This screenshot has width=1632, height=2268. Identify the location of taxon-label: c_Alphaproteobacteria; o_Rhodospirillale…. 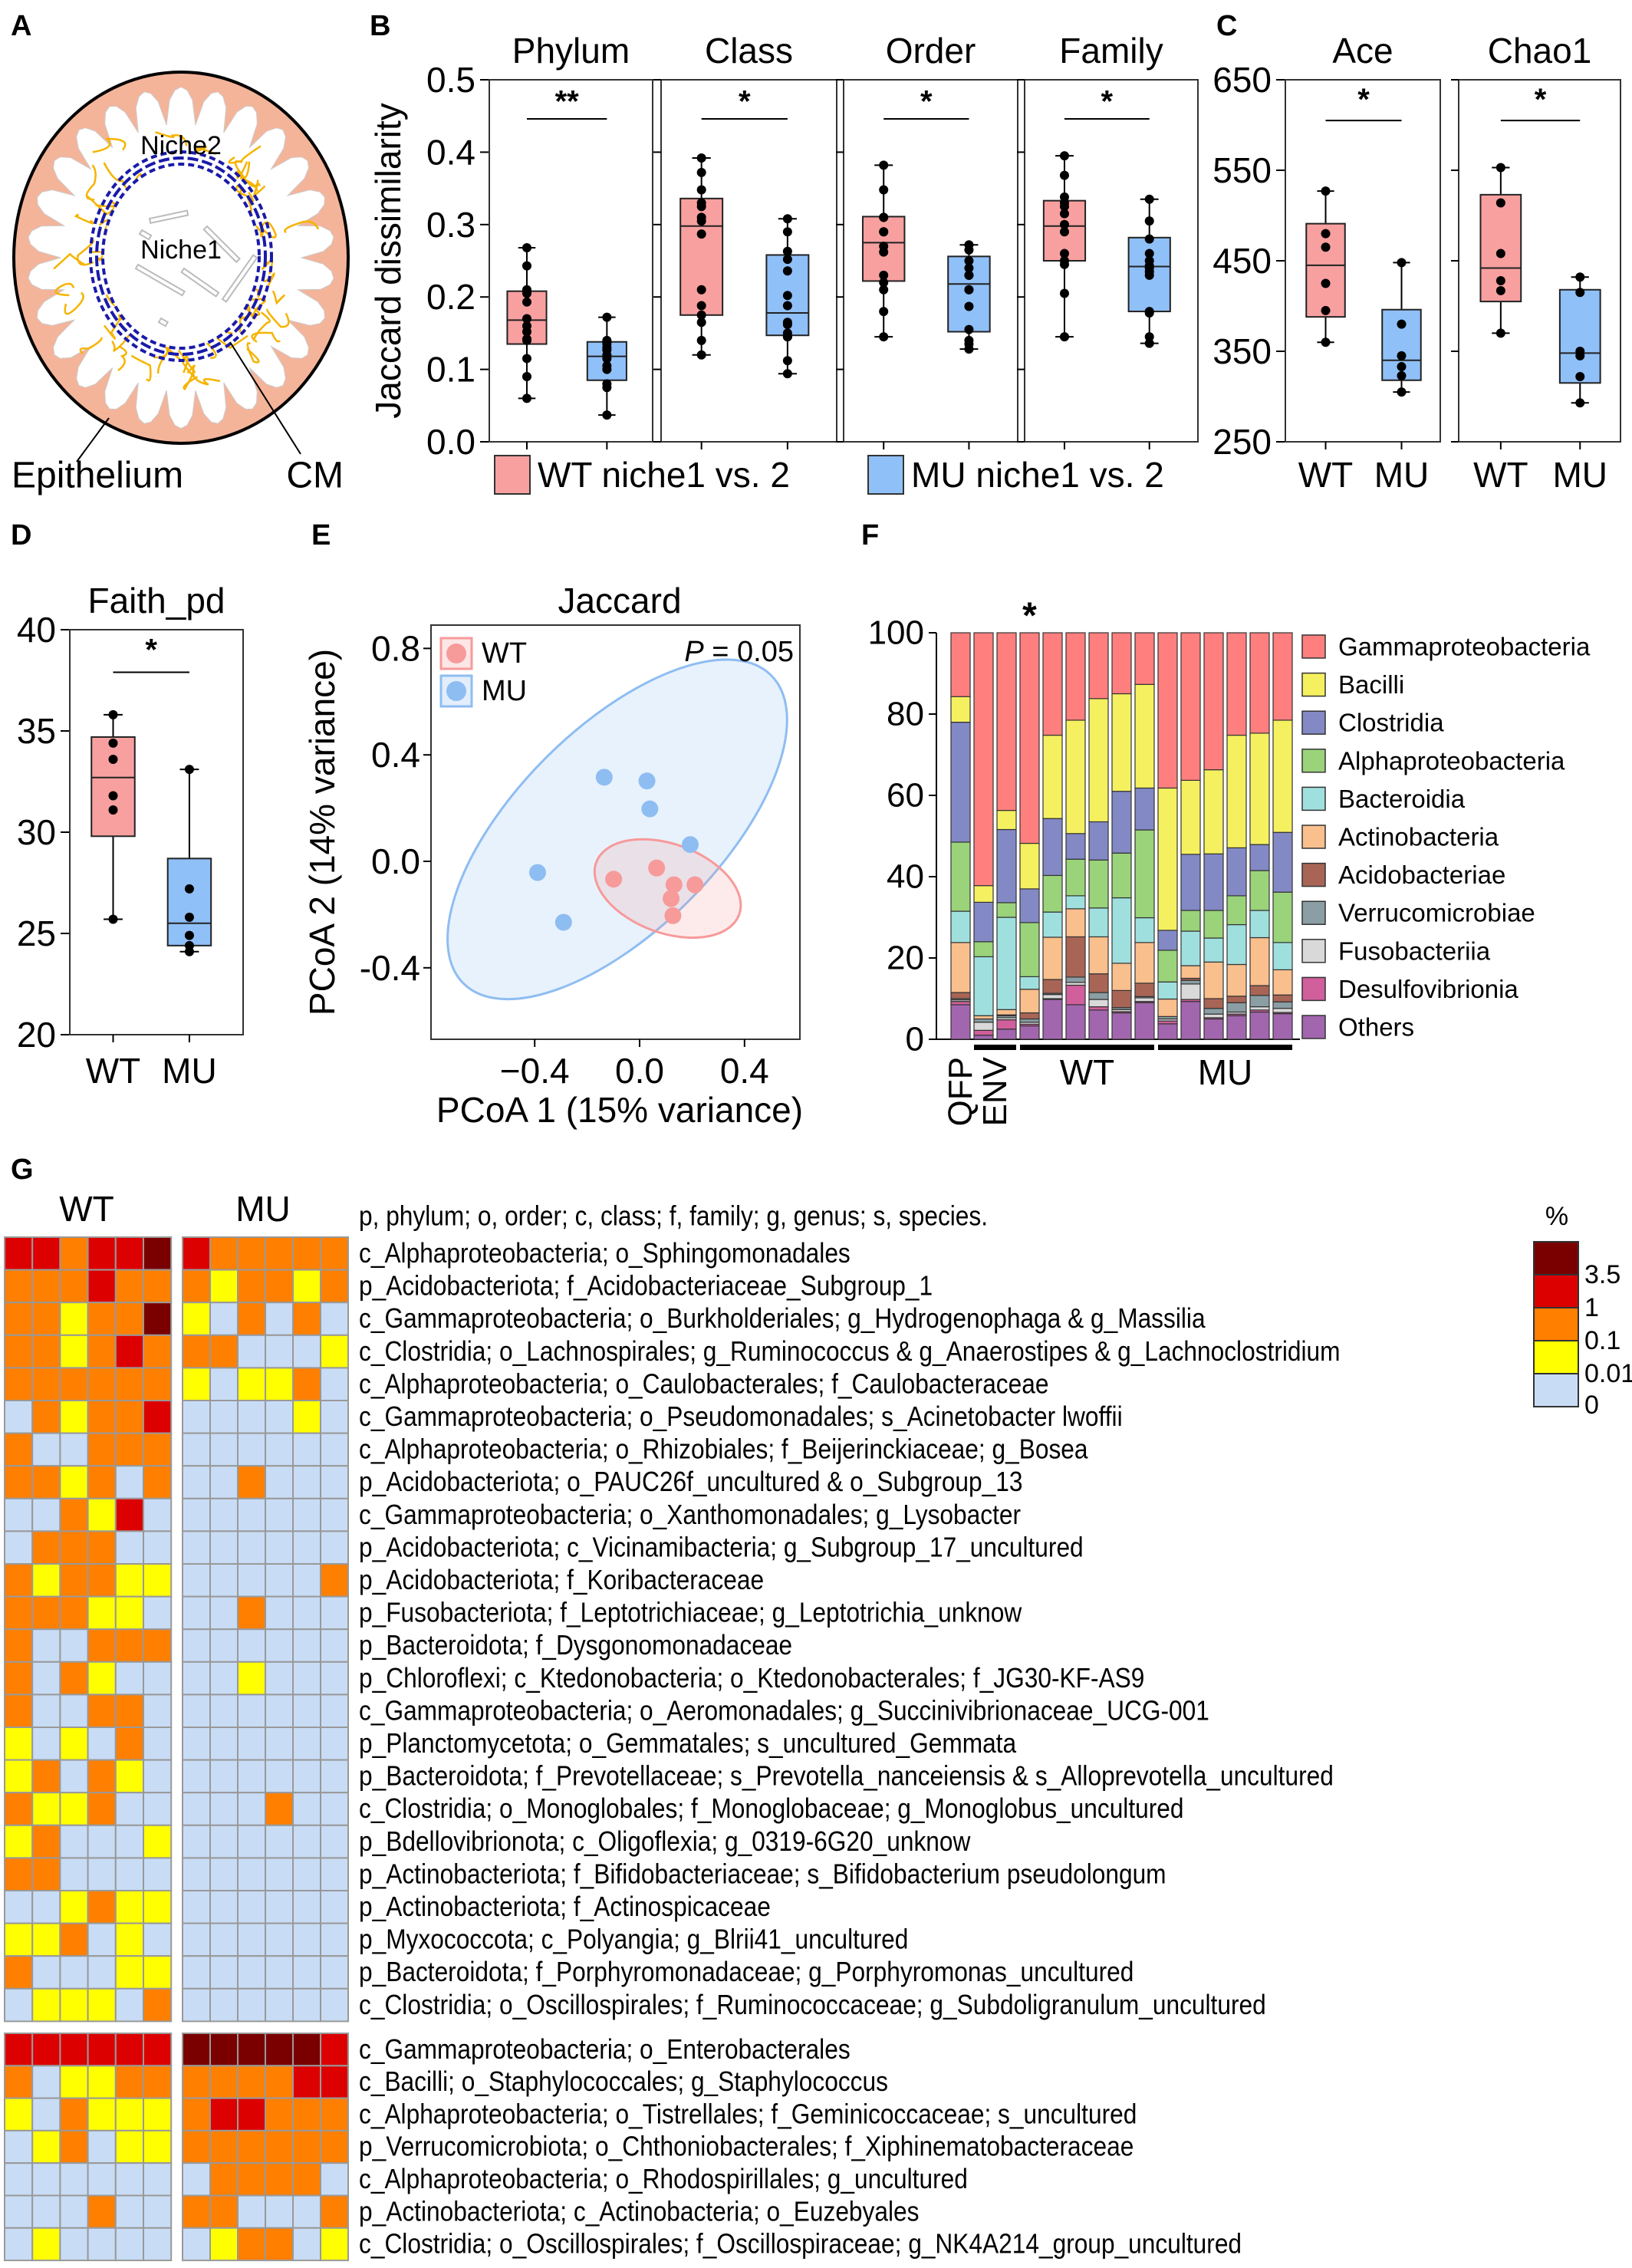
(663, 2179).